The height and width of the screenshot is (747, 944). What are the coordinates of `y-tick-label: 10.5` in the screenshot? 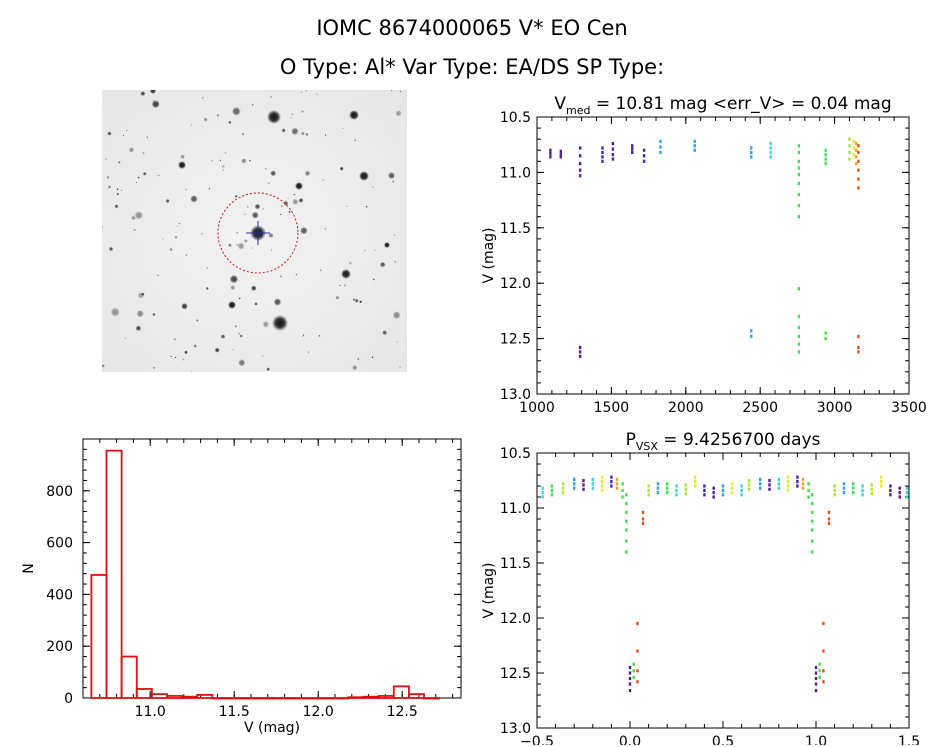 It's located at (515, 454).